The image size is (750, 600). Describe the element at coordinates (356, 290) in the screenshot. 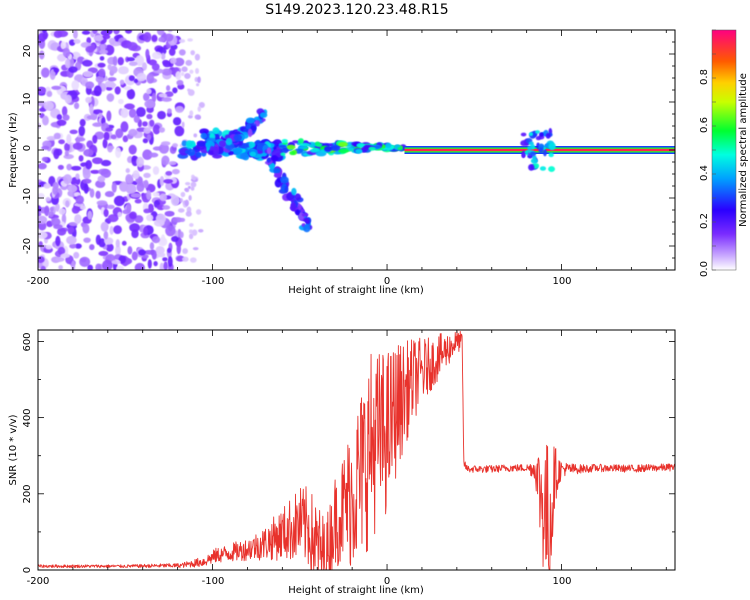

I see `spectrogram-x-axis-label: Height of straight line (km)` at that location.